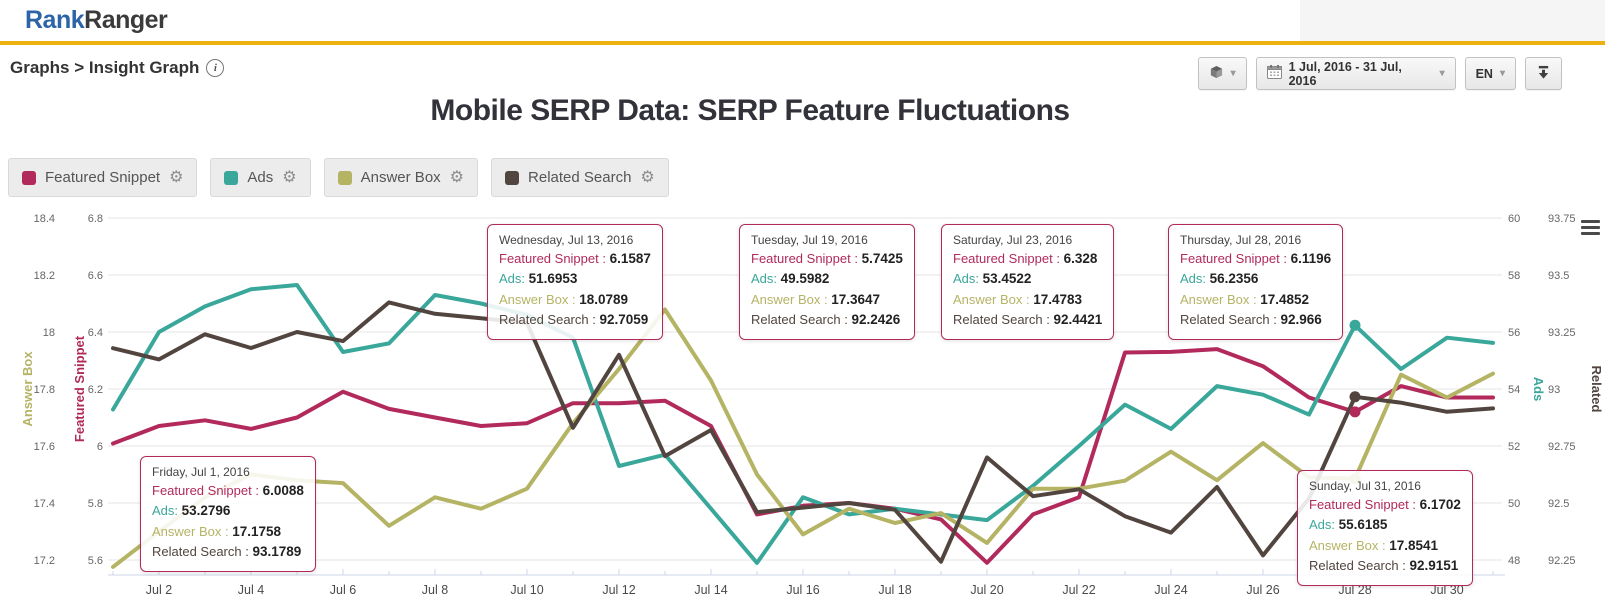 The image size is (1605, 600). Describe the element at coordinates (1354, 590) in the screenshot. I see `x-axis-label: Jul 28` at that location.